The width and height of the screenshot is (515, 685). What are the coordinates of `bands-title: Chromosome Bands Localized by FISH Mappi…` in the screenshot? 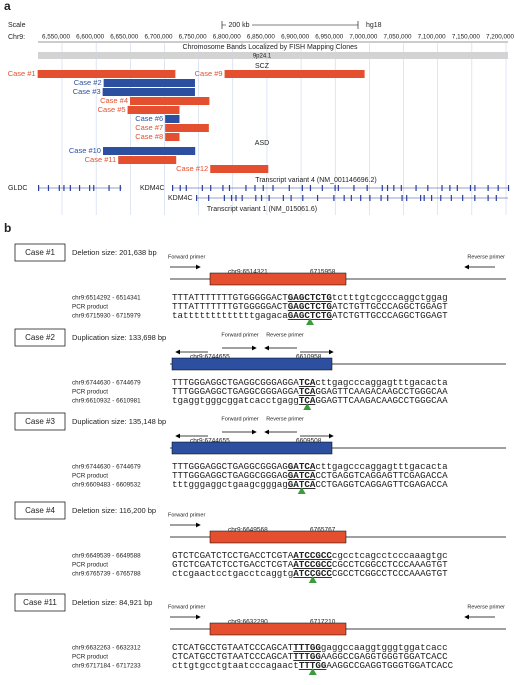 It's located at (270, 47).